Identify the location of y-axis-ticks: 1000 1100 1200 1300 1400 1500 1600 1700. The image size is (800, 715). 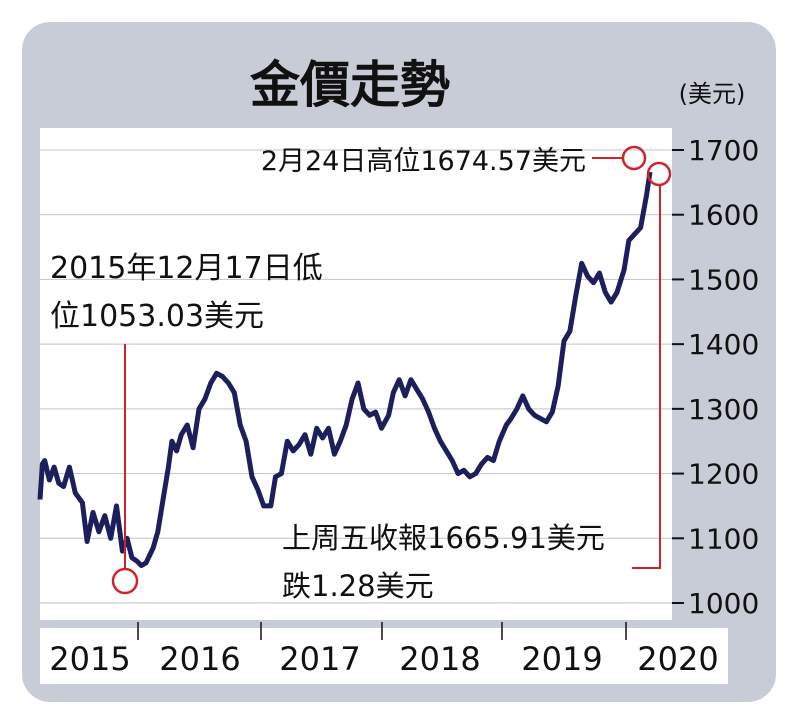
(715, 377).